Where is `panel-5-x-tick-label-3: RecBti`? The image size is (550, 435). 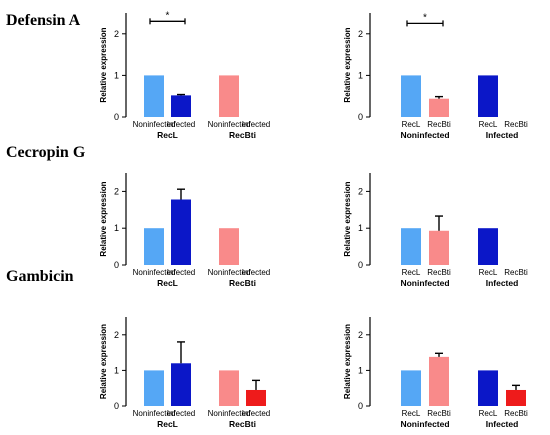
panel-5-x-tick-label-3: RecBti is located at coordinates (516, 413).